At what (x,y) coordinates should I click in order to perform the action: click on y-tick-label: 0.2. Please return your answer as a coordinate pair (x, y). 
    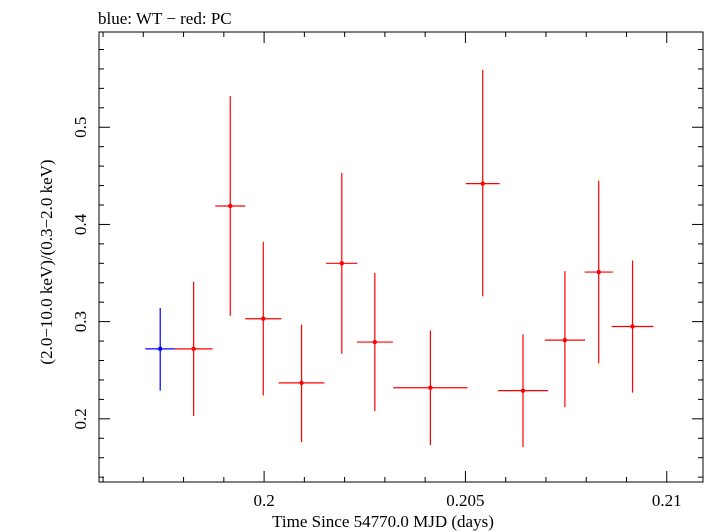
    Looking at the image, I should click on (80, 418).